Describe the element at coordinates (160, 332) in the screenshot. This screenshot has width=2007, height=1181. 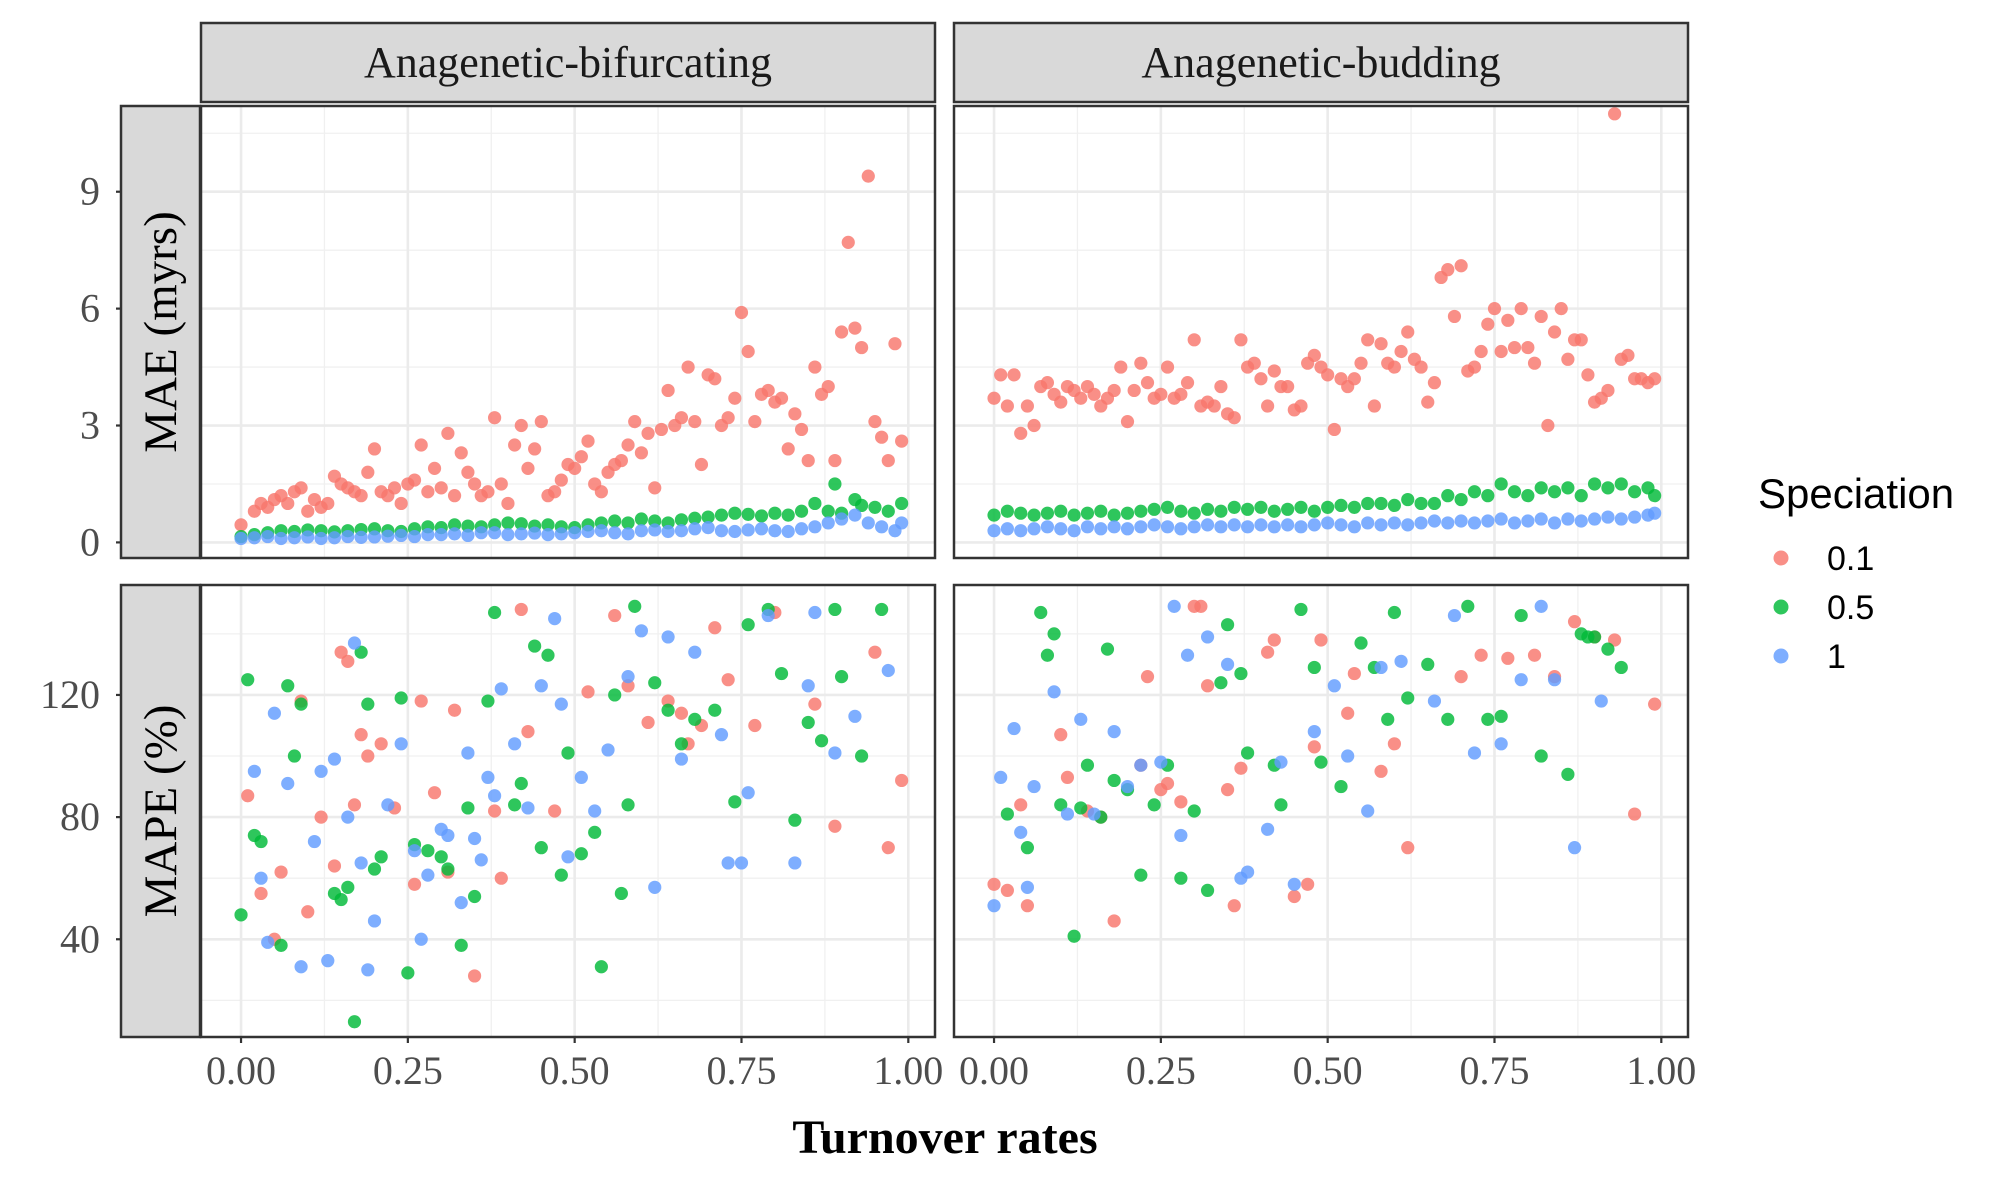
I see `strip-row-mae` at that location.